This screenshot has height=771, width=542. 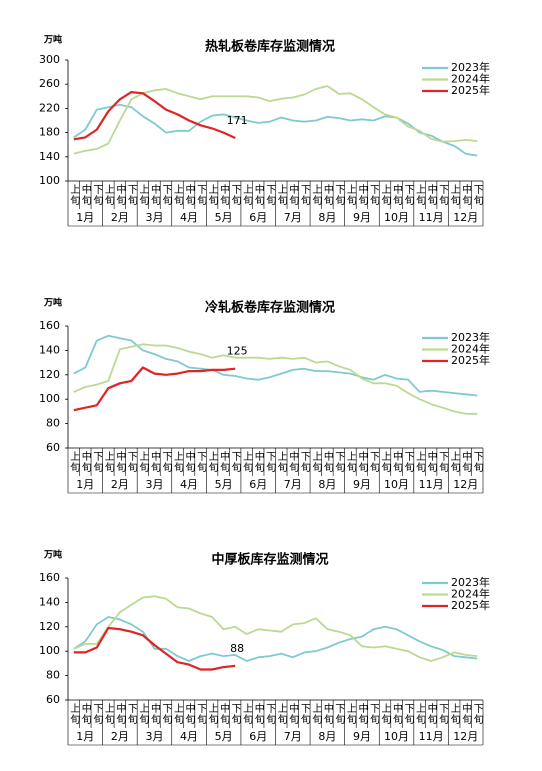 What do you see at coordinates (120, 736) in the screenshot?
I see `month-label: 2月` at bounding box center [120, 736].